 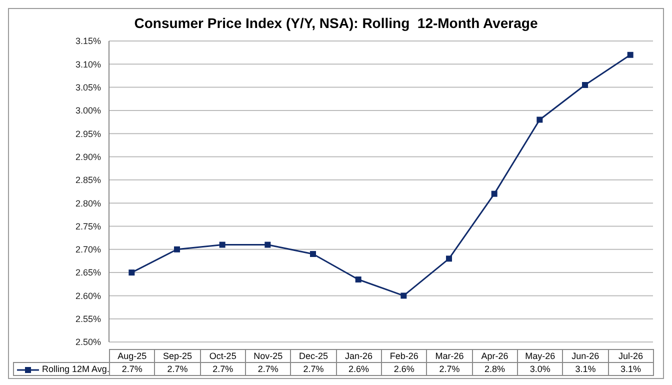 I want to click on data-label: 2.8%, so click(x=495, y=369).